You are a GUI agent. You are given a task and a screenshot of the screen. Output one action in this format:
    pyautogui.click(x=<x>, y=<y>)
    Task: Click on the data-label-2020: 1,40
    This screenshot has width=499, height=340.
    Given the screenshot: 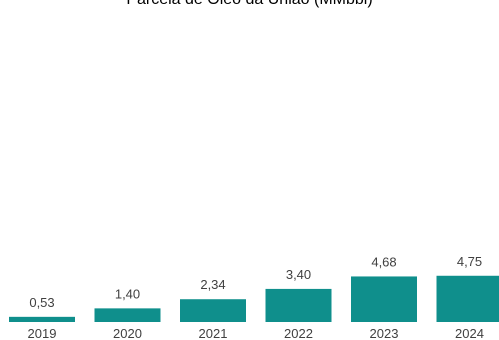 What is the action you would take?
    pyautogui.click(x=127, y=293)
    